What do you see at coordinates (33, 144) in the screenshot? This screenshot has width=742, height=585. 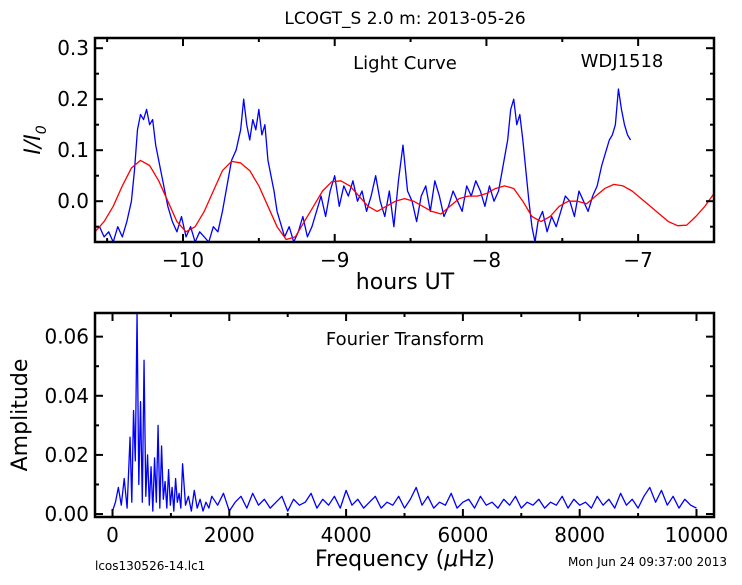 I see `ylabel-main: I/I` at bounding box center [33, 144].